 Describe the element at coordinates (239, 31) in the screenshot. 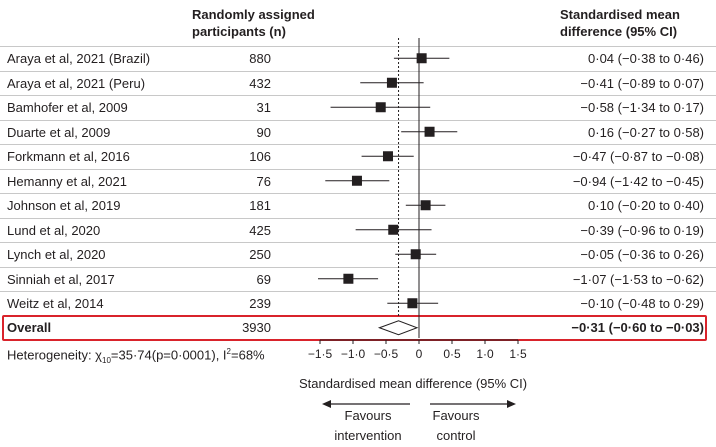

I see `participants-header-line2: participants (n)` at that location.